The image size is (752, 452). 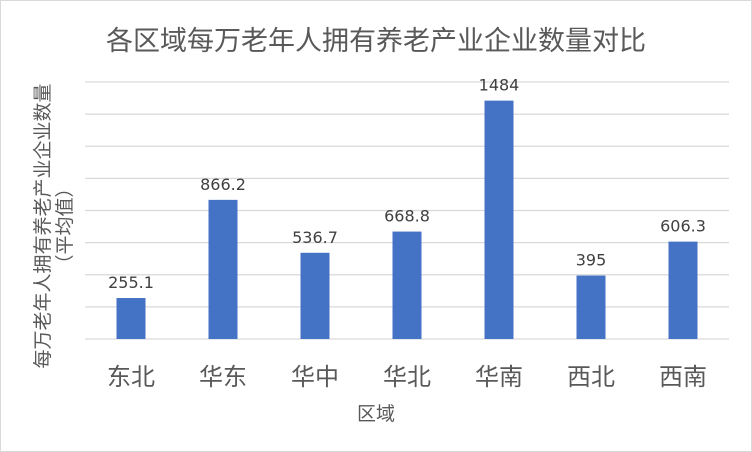 What do you see at coordinates (591, 377) in the screenshot?
I see `x-tick-label: 西北` at bounding box center [591, 377].